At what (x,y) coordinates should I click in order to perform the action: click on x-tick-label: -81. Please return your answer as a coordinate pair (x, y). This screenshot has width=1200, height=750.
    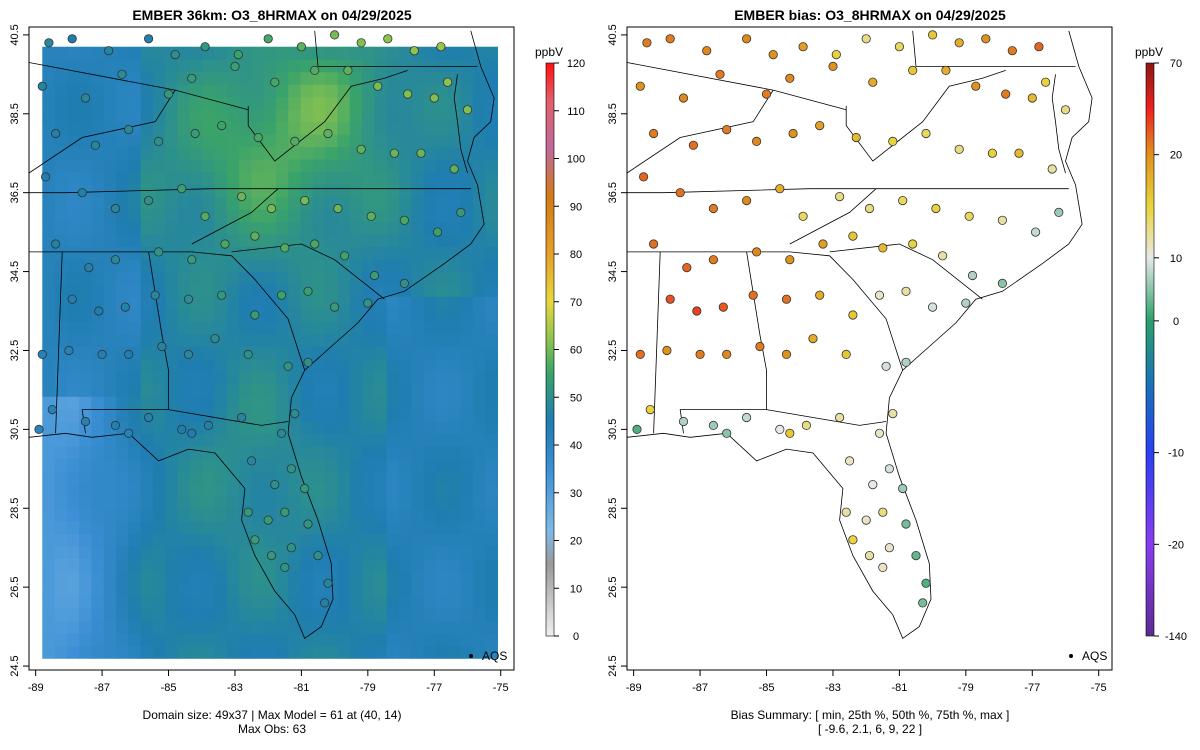
    Looking at the image, I should click on (301, 688).